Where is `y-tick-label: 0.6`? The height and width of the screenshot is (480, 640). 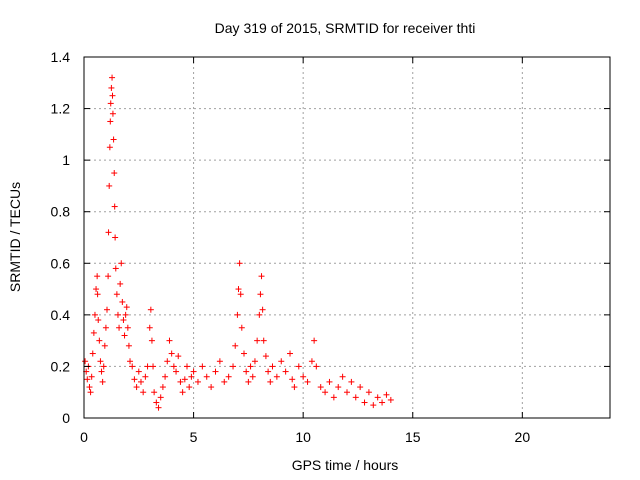
y-tick-label: 0.6 is located at coordinates (61, 263).